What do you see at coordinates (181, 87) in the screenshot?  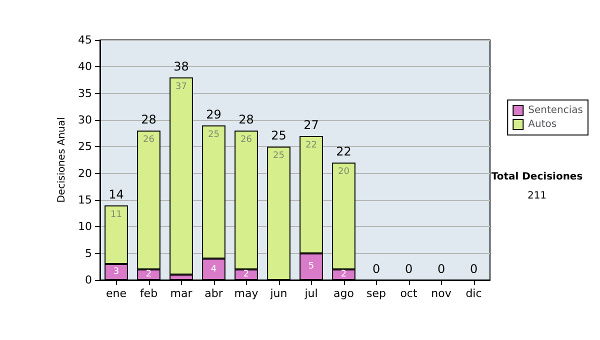 I see `data-label: 37` at bounding box center [181, 87].